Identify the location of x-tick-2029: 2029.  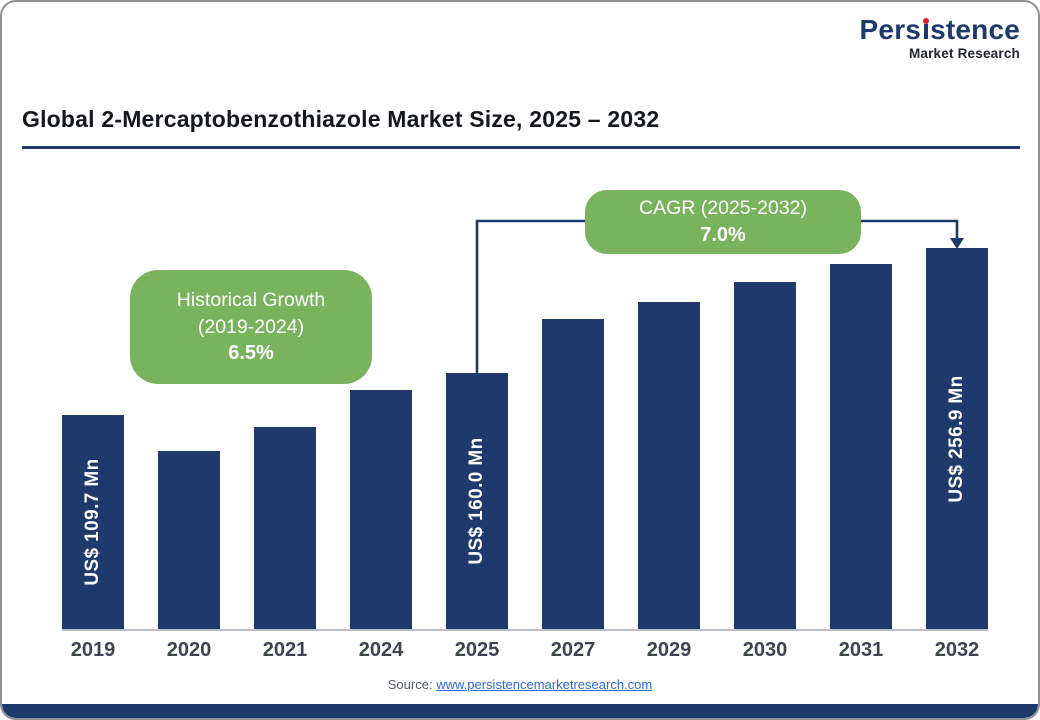
(669, 649).